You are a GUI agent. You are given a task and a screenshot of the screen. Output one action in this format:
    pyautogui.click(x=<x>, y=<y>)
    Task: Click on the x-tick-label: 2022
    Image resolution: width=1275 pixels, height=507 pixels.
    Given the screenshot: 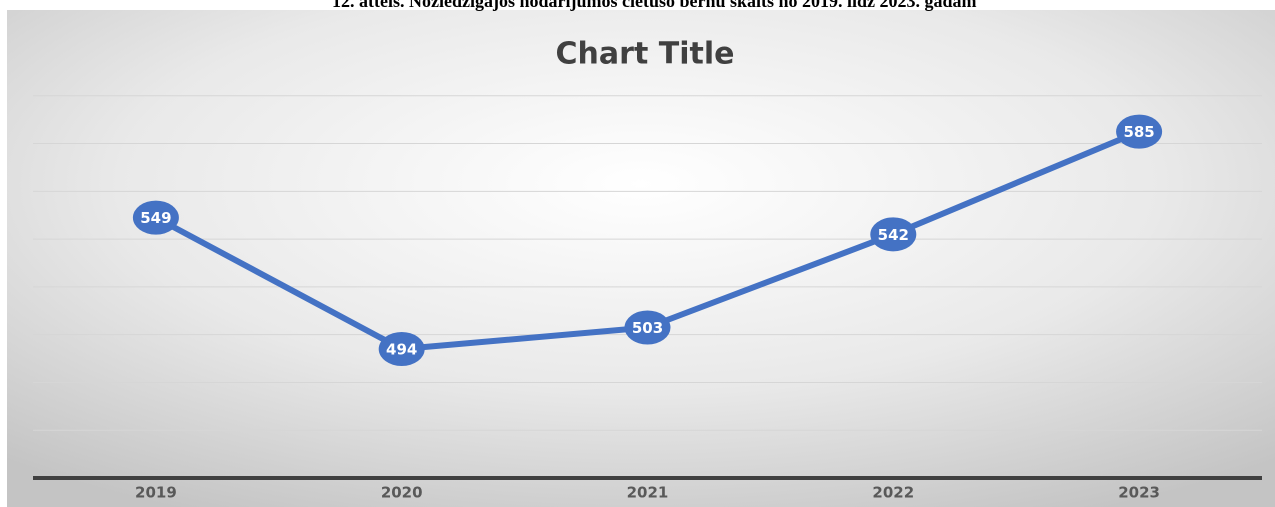 What is the action you would take?
    pyautogui.click(x=893, y=493)
    